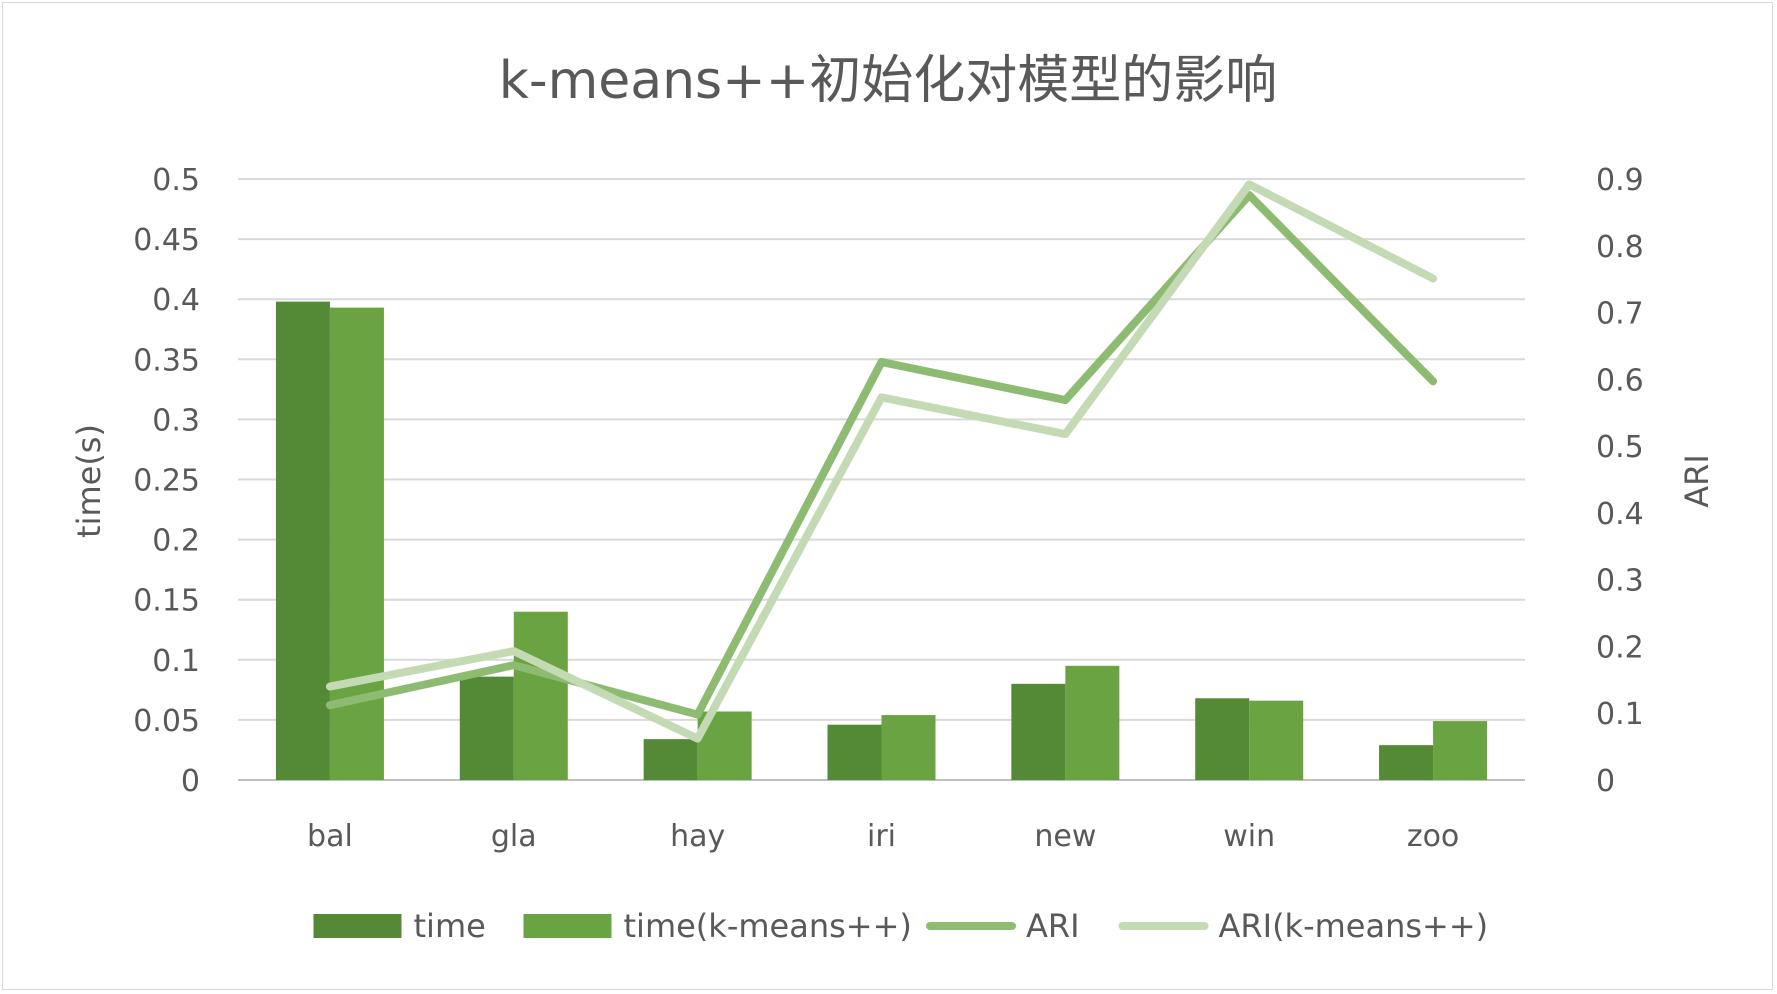 This screenshot has height=994, width=1777. I want to click on category-label: new, so click(1065, 836).